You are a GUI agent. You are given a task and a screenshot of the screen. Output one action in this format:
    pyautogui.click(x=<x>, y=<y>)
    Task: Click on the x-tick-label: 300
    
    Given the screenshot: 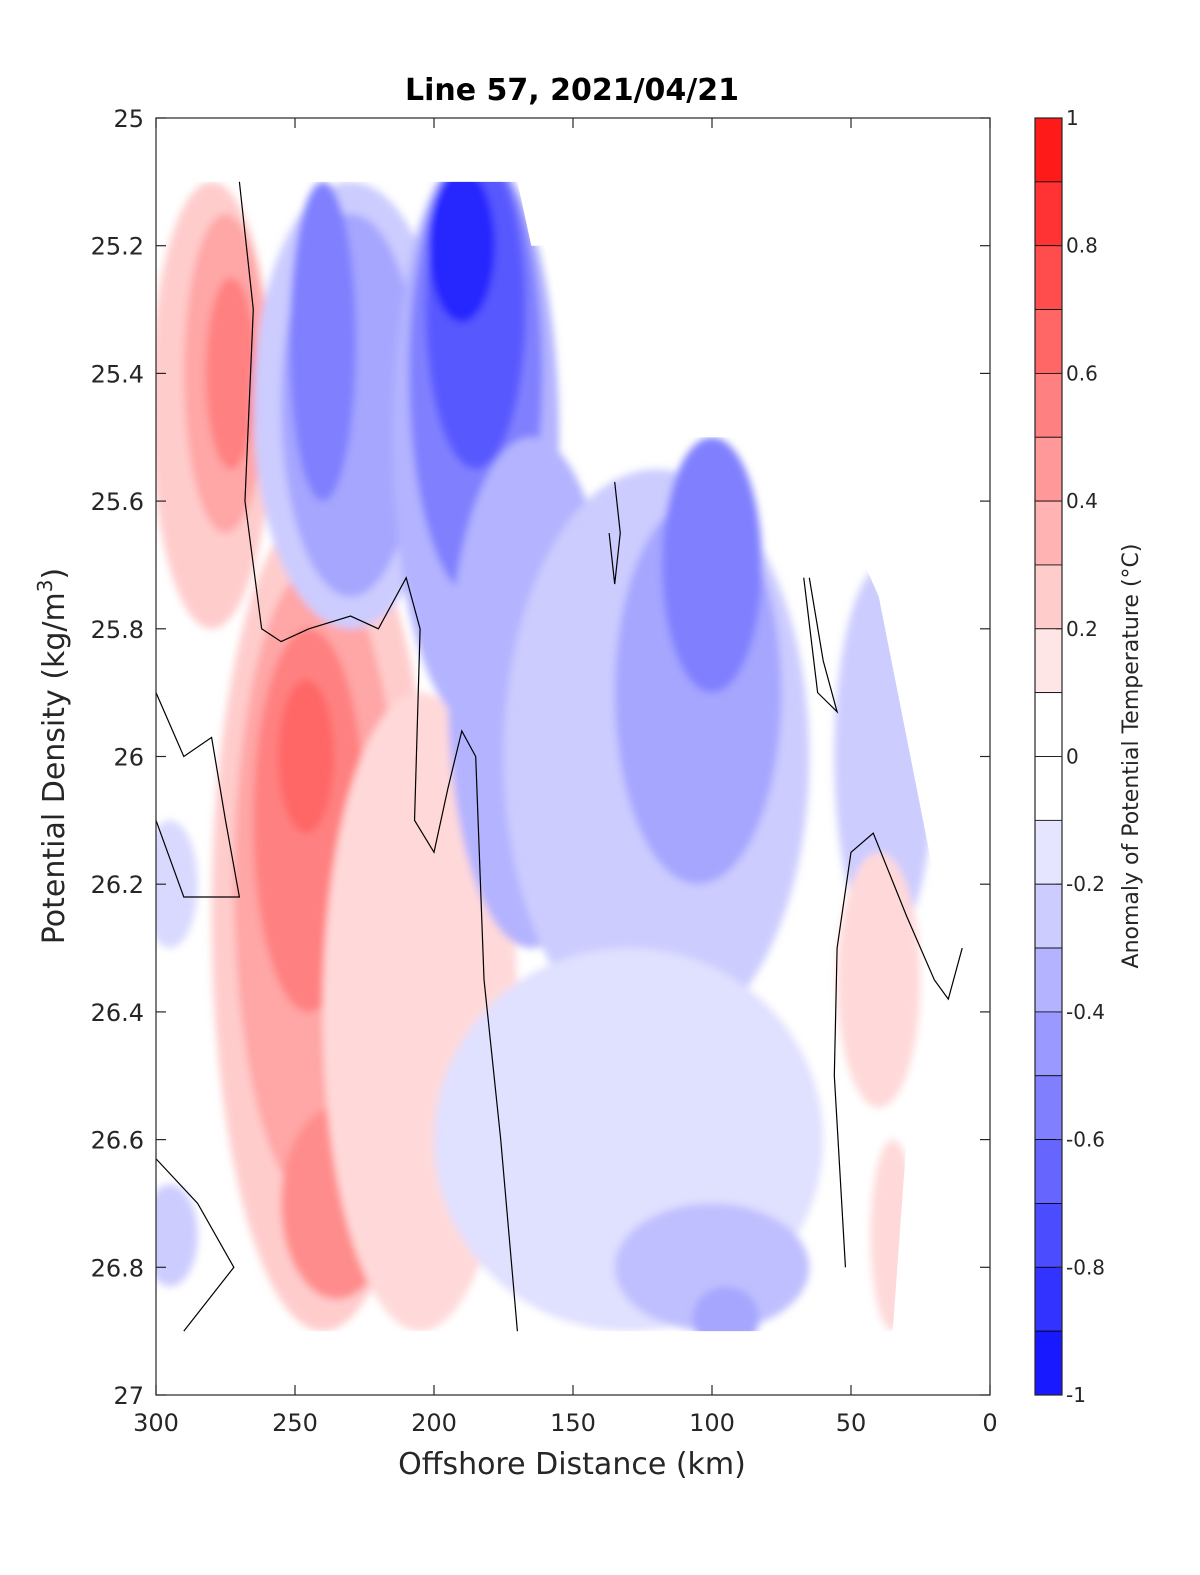 What is the action you would take?
    pyautogui.click(x=156, y=1423)
    